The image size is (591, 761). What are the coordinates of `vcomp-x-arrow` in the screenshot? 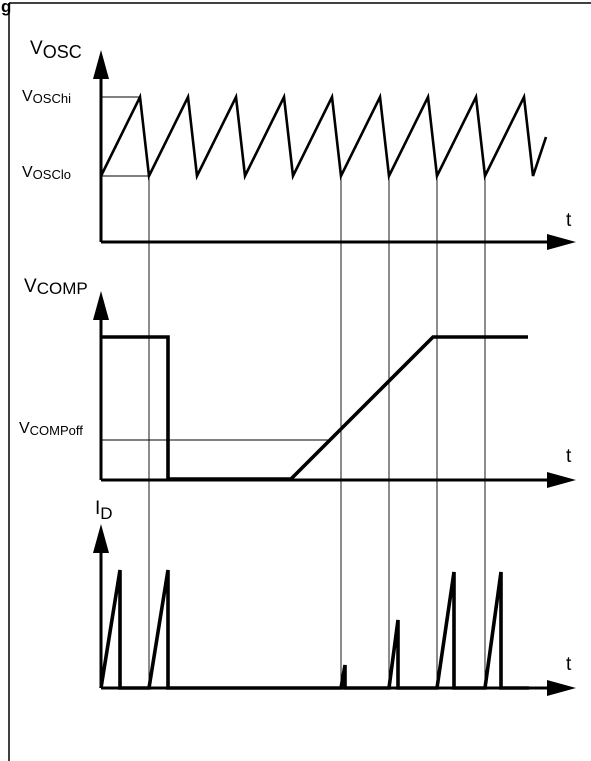 It's located at (561, 480).